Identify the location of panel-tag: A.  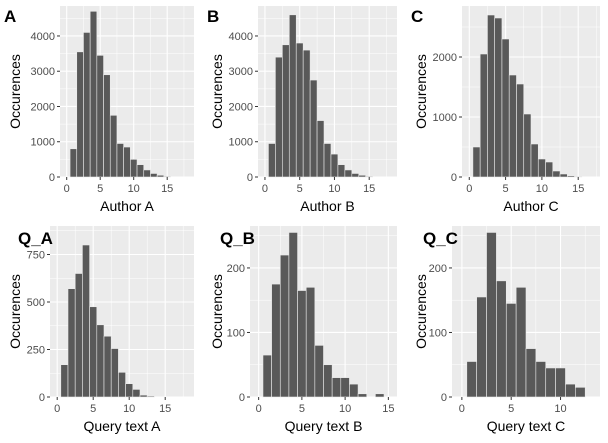
(10, 16).